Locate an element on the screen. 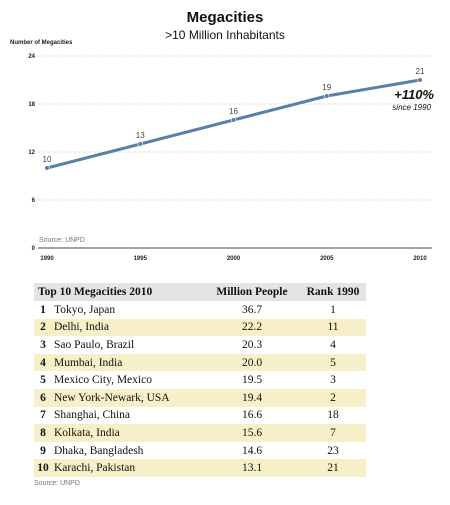 This screenshot has height=505, width=450. row-rank-1990: 3 is located at coordinates (333, 380).